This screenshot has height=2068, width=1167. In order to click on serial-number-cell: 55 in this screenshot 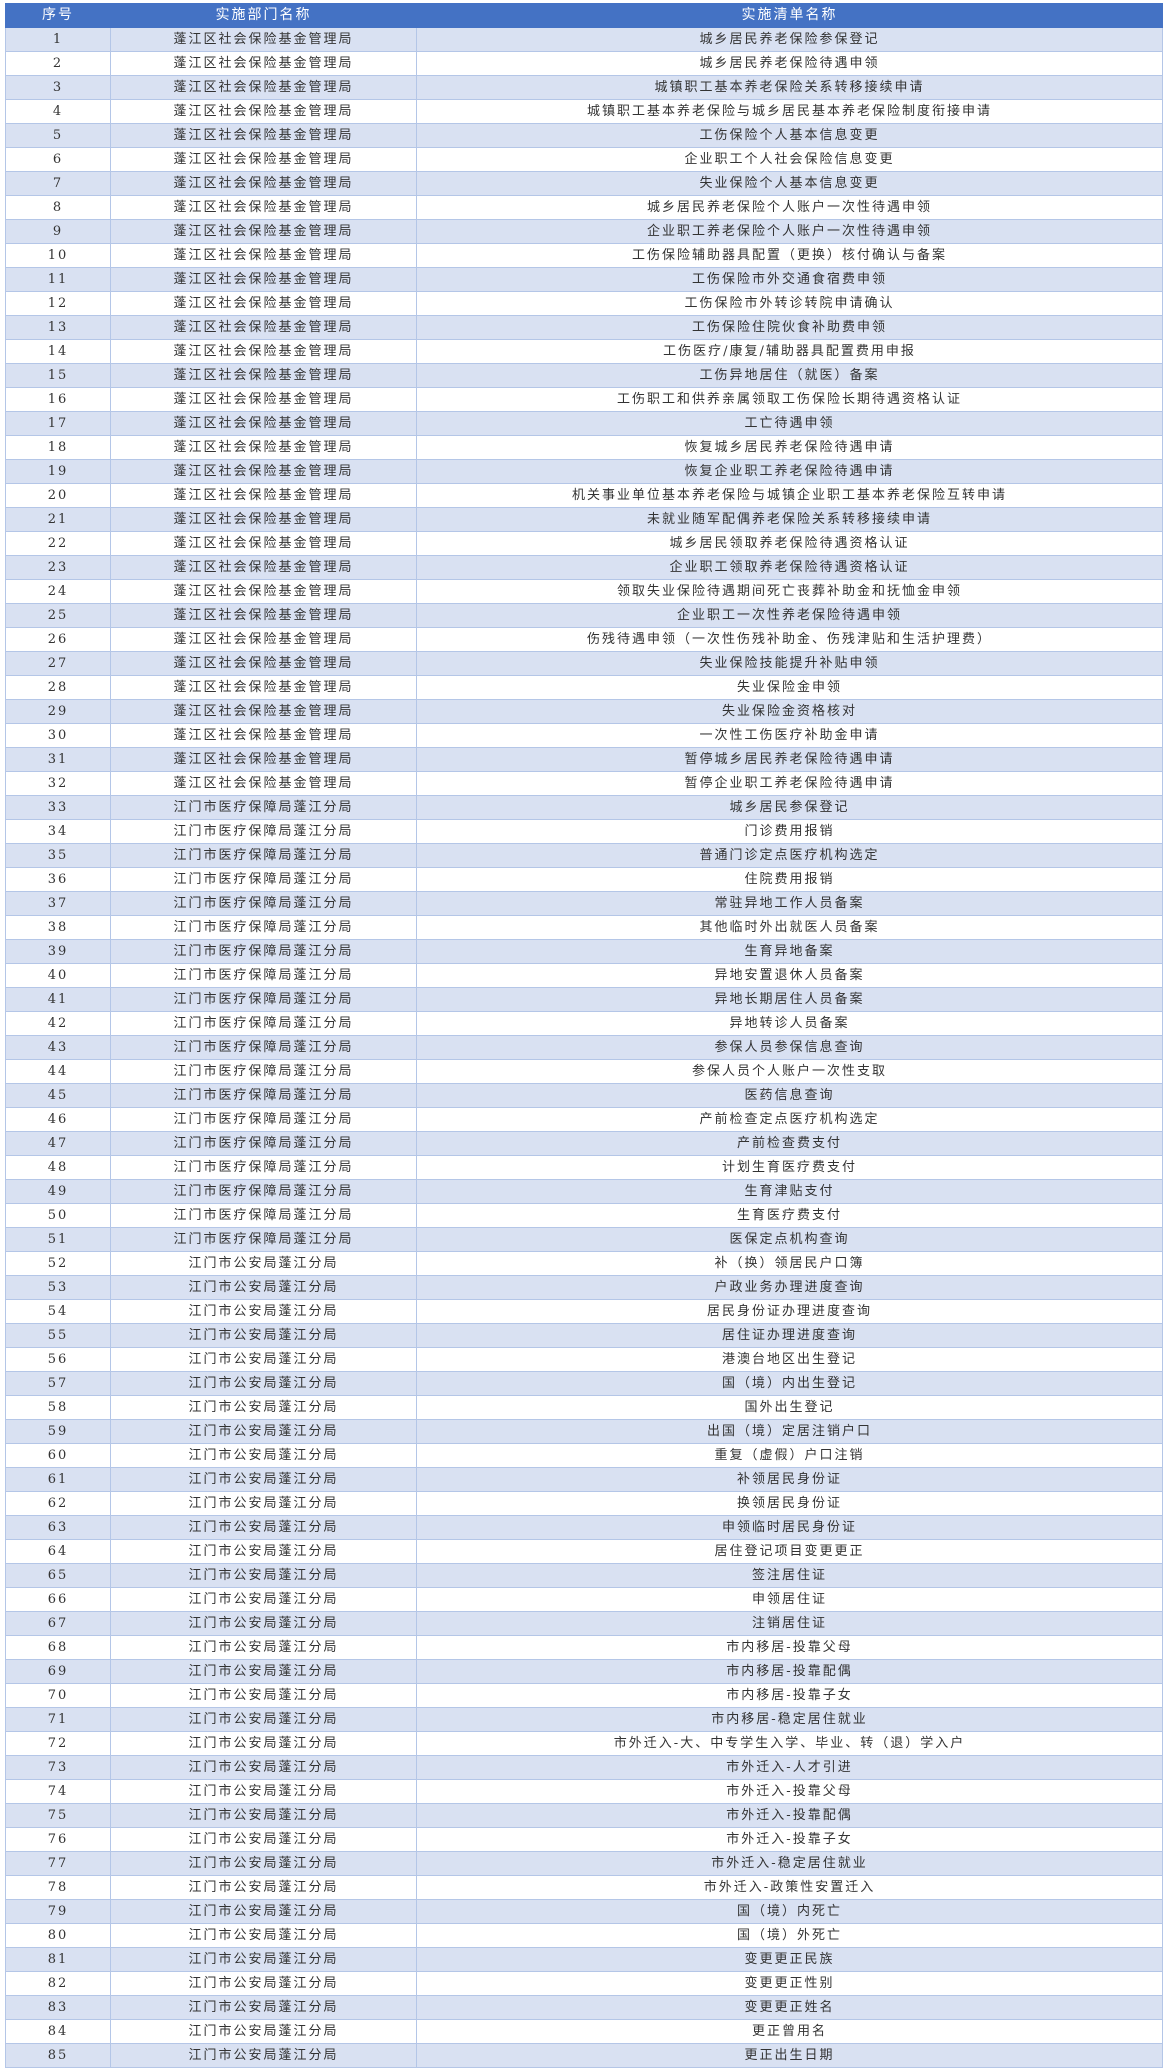, I will do `click(58, 1335)`.